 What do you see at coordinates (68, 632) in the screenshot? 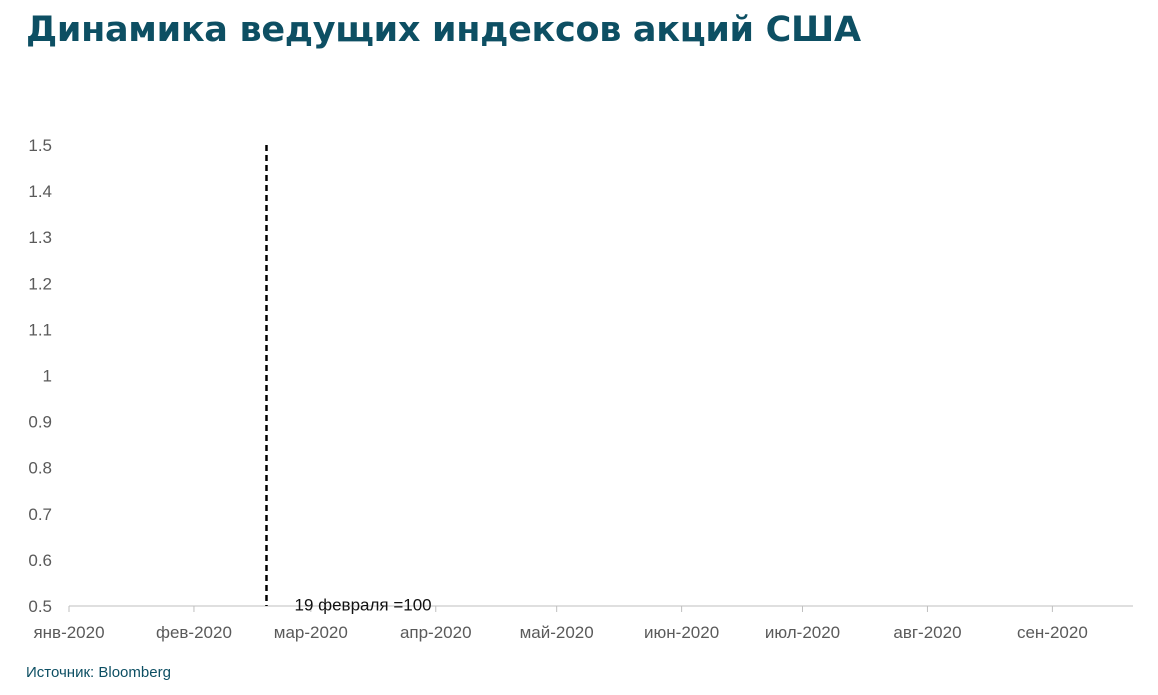
I see `x-tick-label: янв-2020` at bounding box center [68, 632].